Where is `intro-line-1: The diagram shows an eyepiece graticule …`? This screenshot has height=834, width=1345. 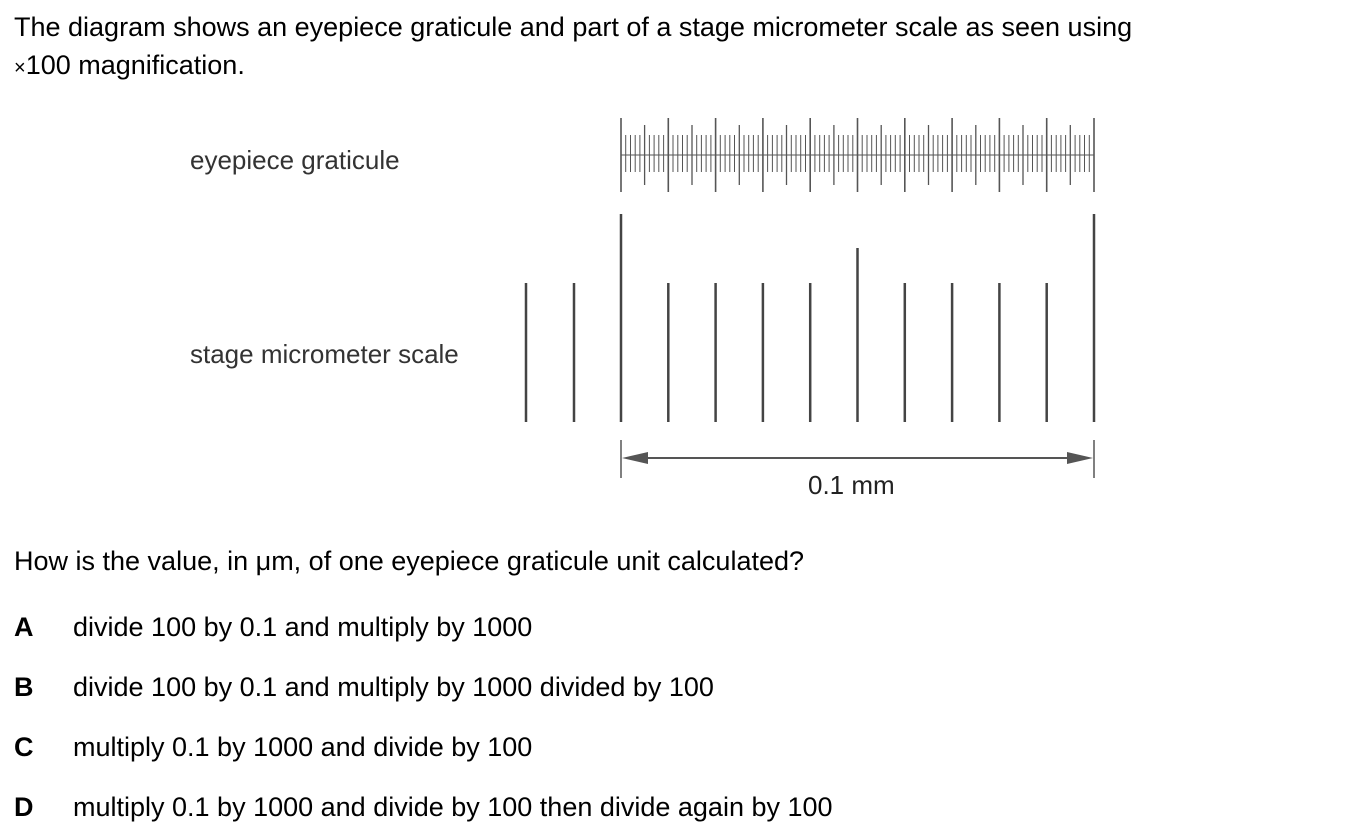
intro-line-1: The diagram shows an eyepiece graticule … is located at coordinates (573, 27).